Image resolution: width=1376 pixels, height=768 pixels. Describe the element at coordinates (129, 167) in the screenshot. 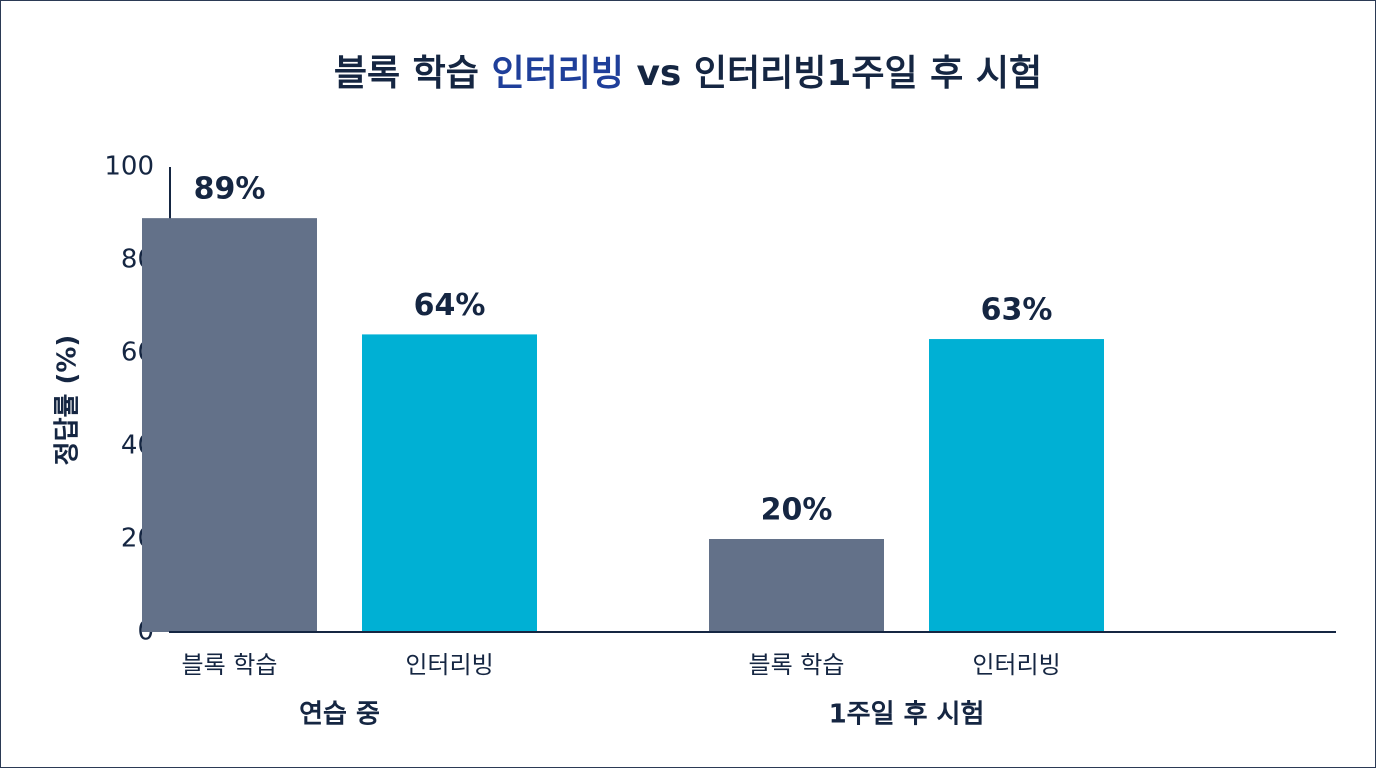

I see `y-tick-label: 100` at that location.